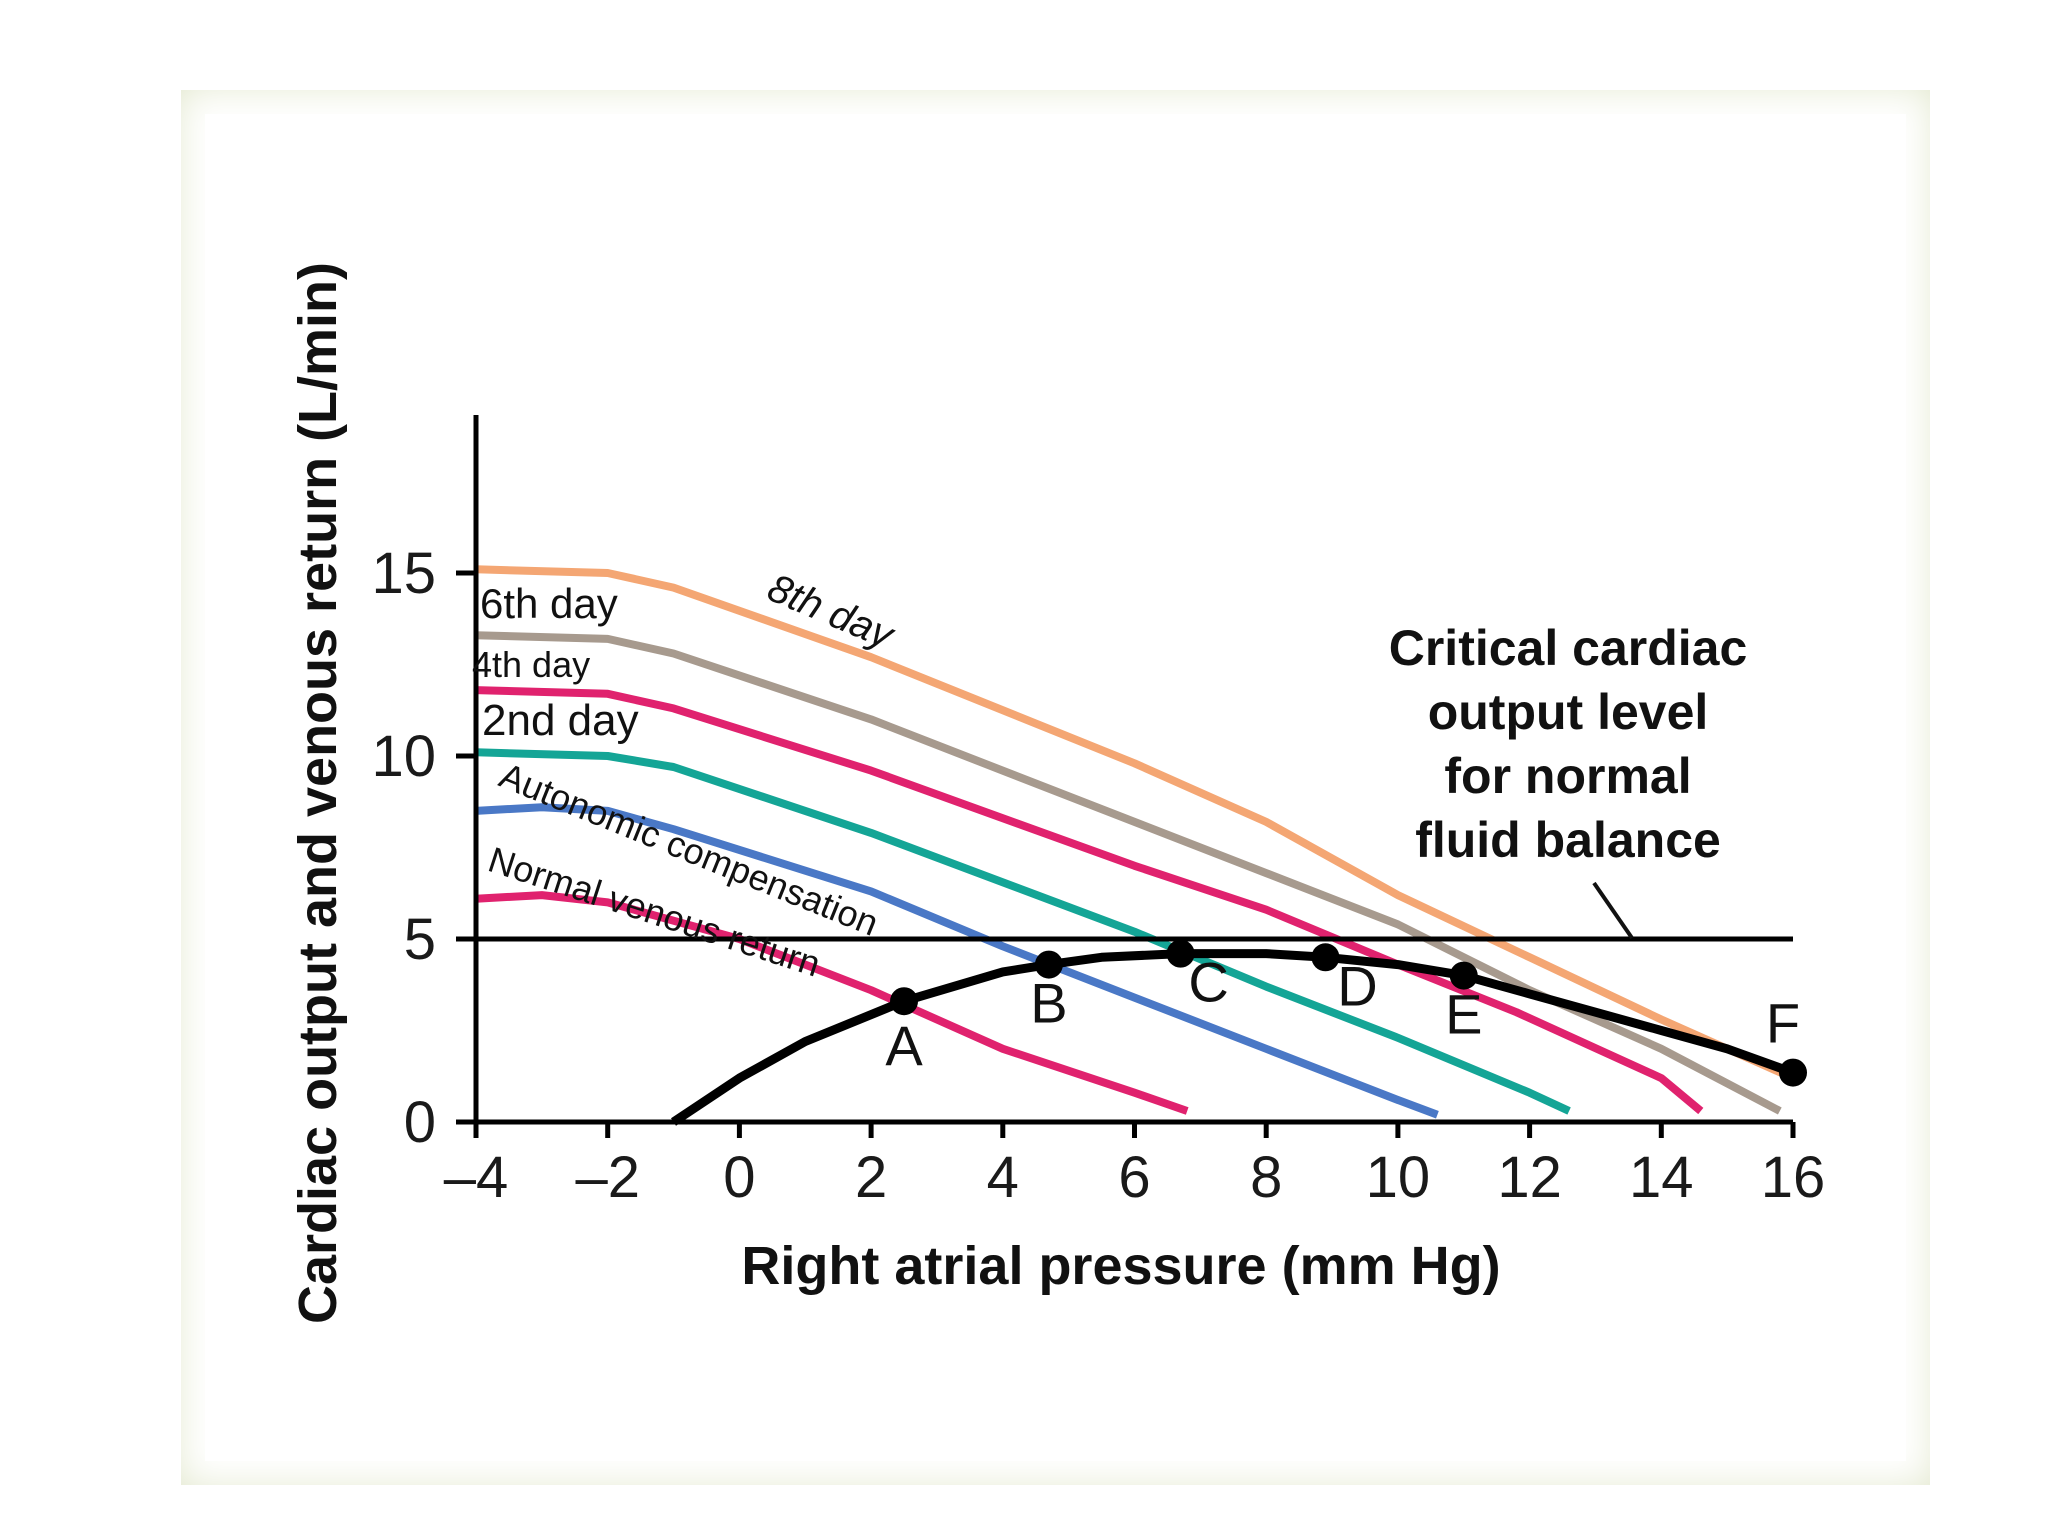  What do you see at coordinates (1568, 648) in the screenshot?
I see `critical-annotation-line-1: Critical cardiac` at bounding box center [1568, 648].